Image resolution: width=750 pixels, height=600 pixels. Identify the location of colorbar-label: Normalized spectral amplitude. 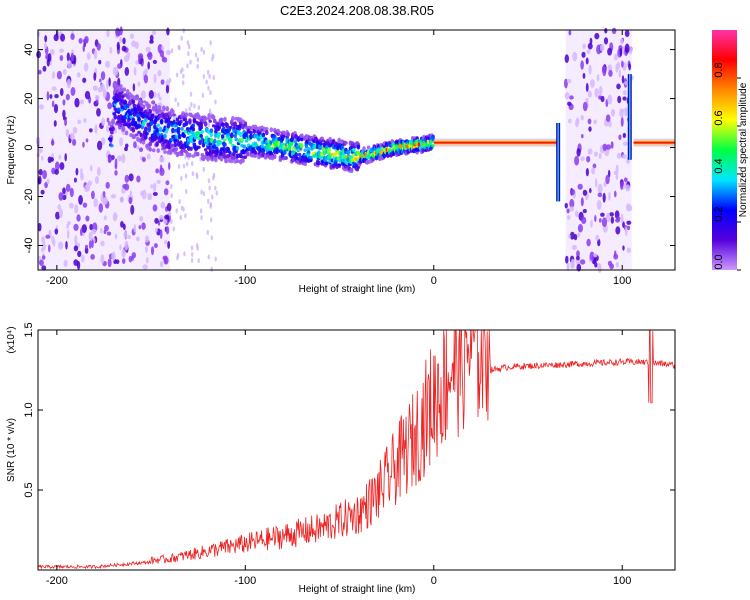
(743, 149).